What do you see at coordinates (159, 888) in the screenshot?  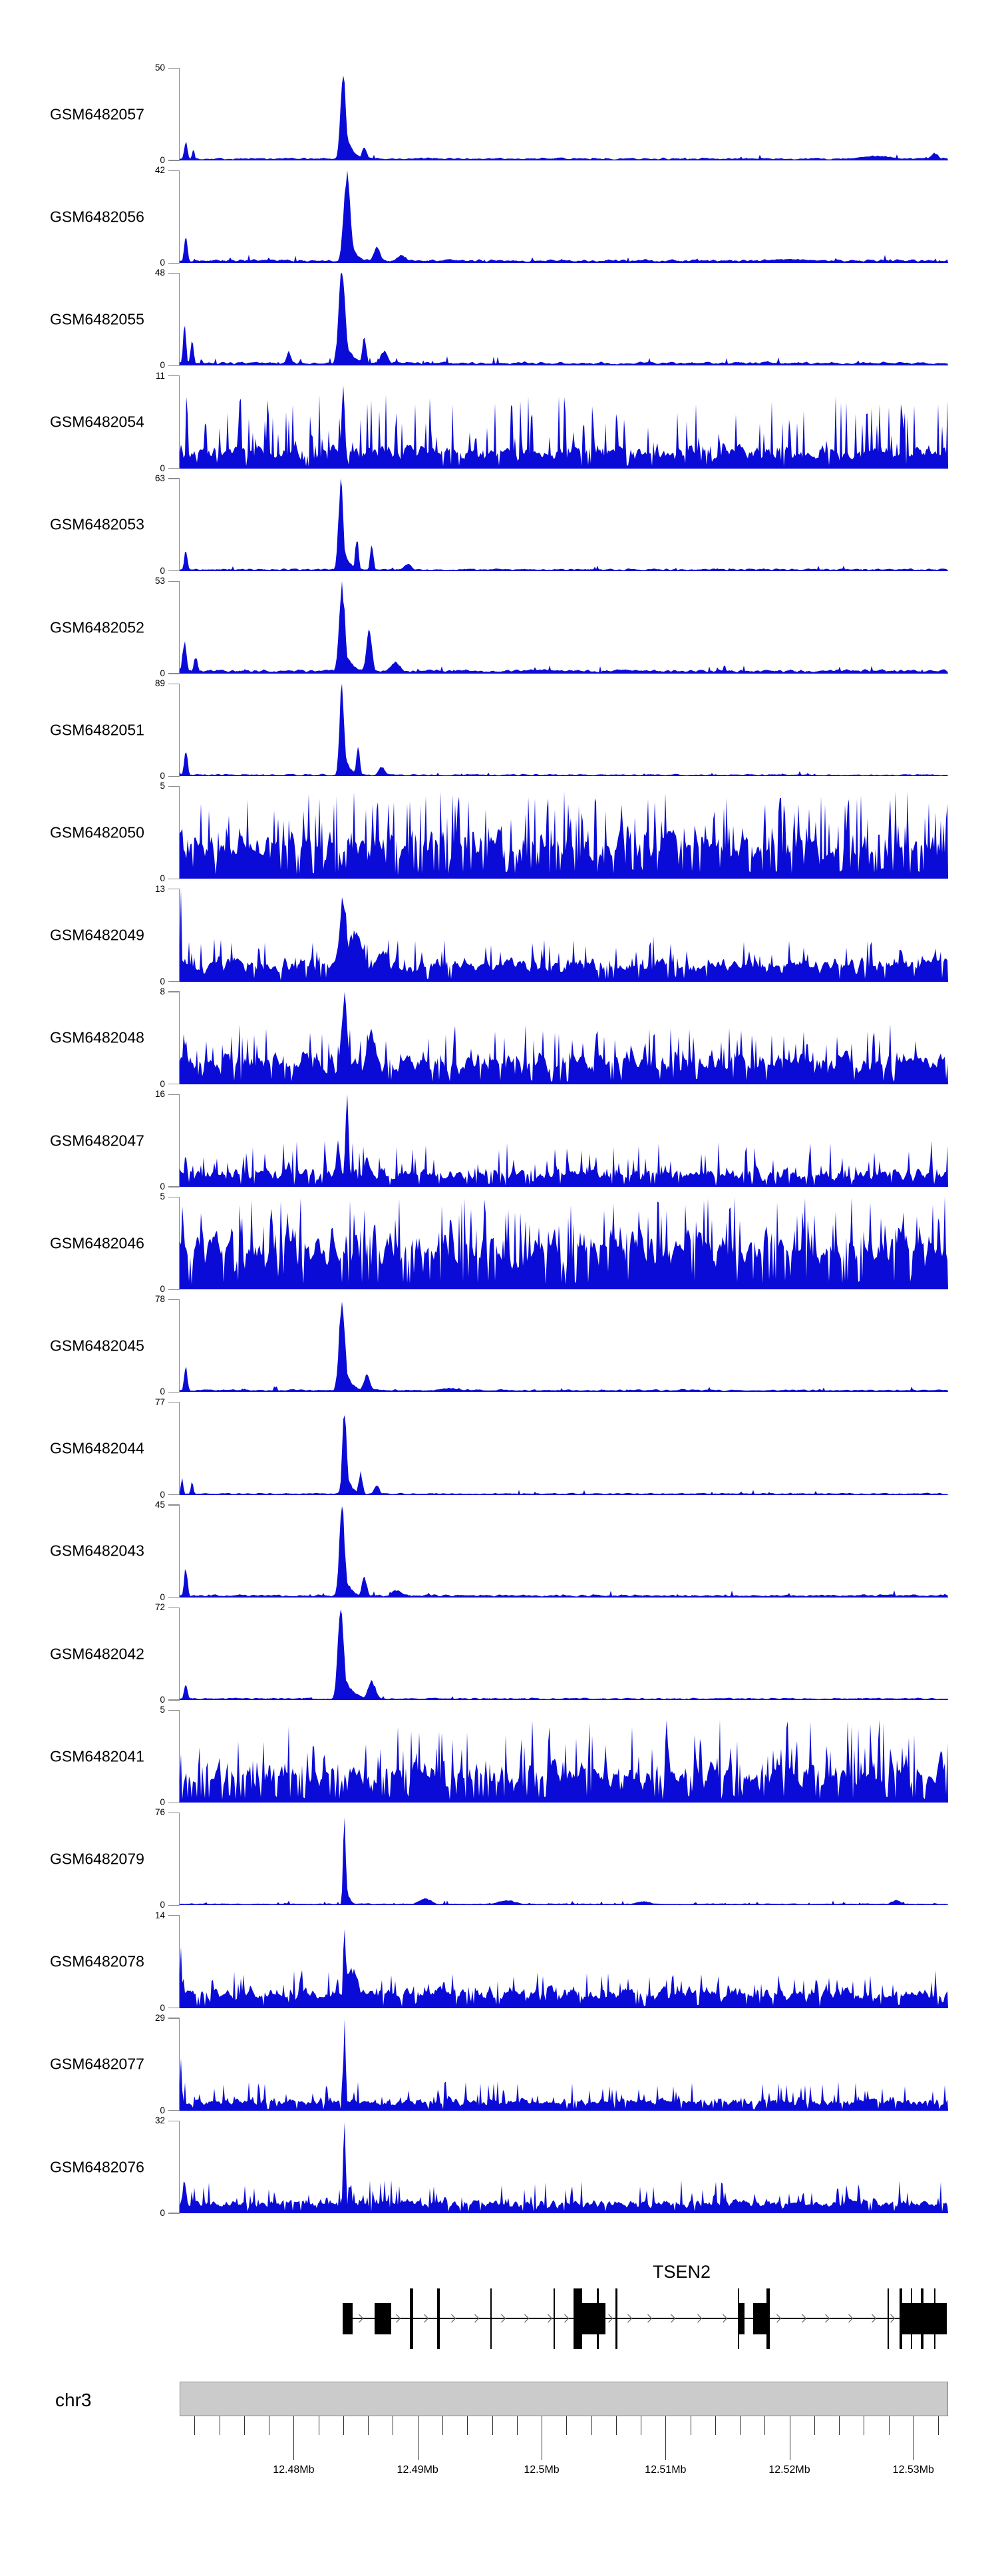 I see `y-axis-max-label: 13` at bounding box center [159, 888].